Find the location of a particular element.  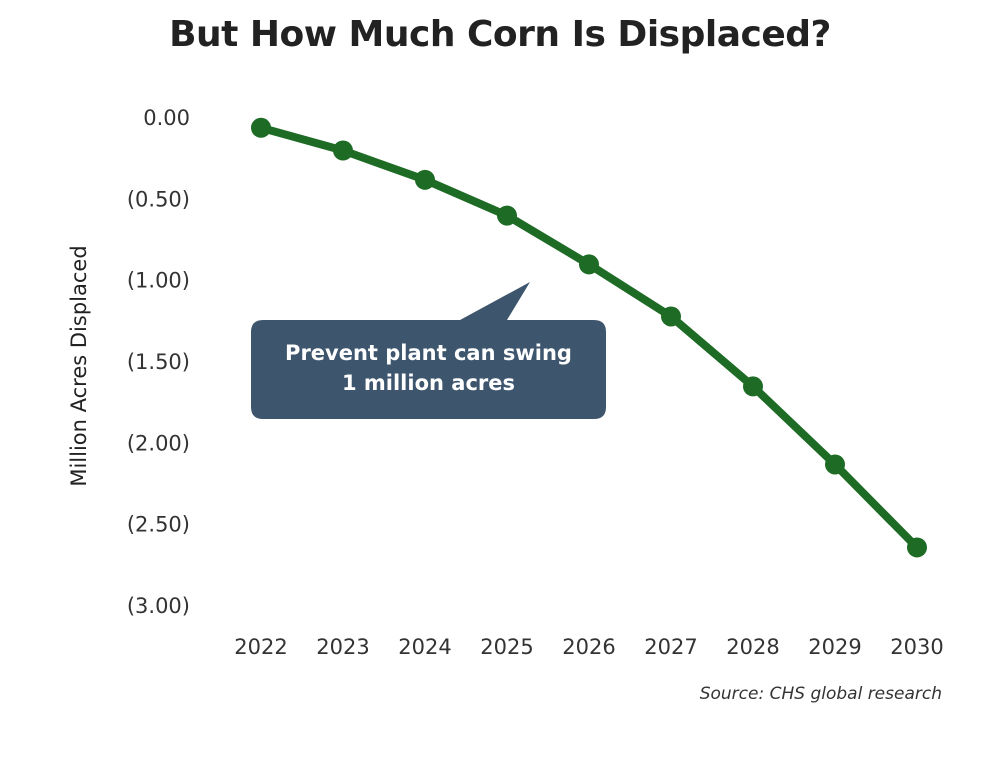

x-tick-label: 2030 is located at coordinates (916, 647).